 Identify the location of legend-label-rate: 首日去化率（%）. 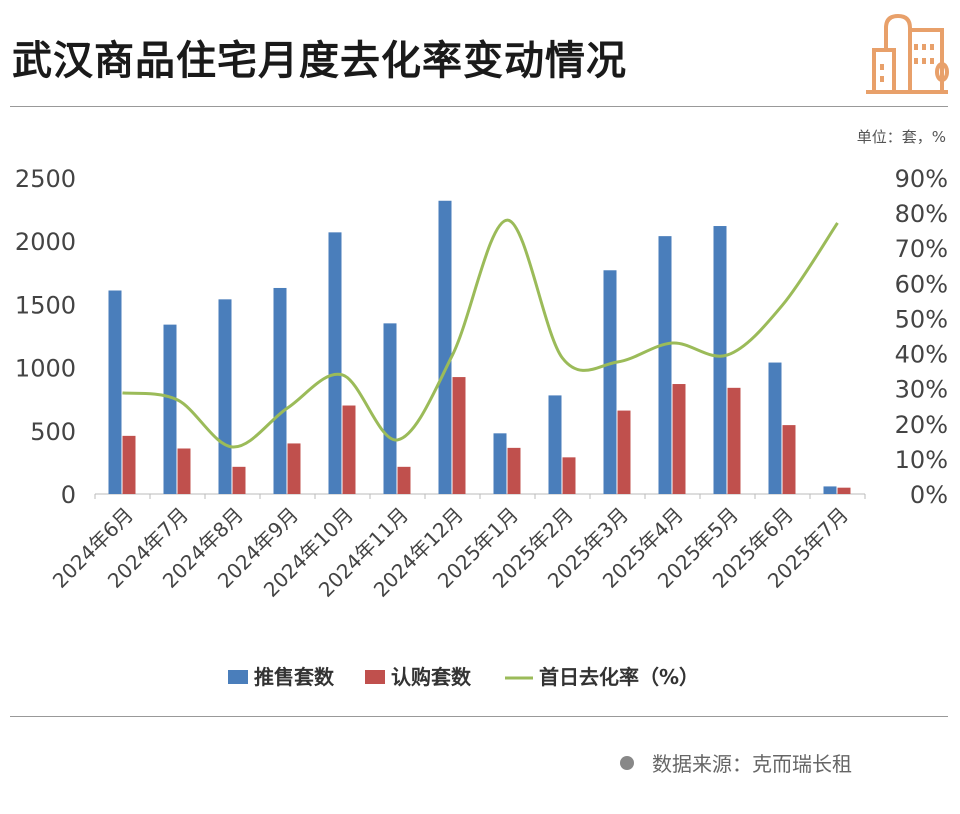
(619, 677).